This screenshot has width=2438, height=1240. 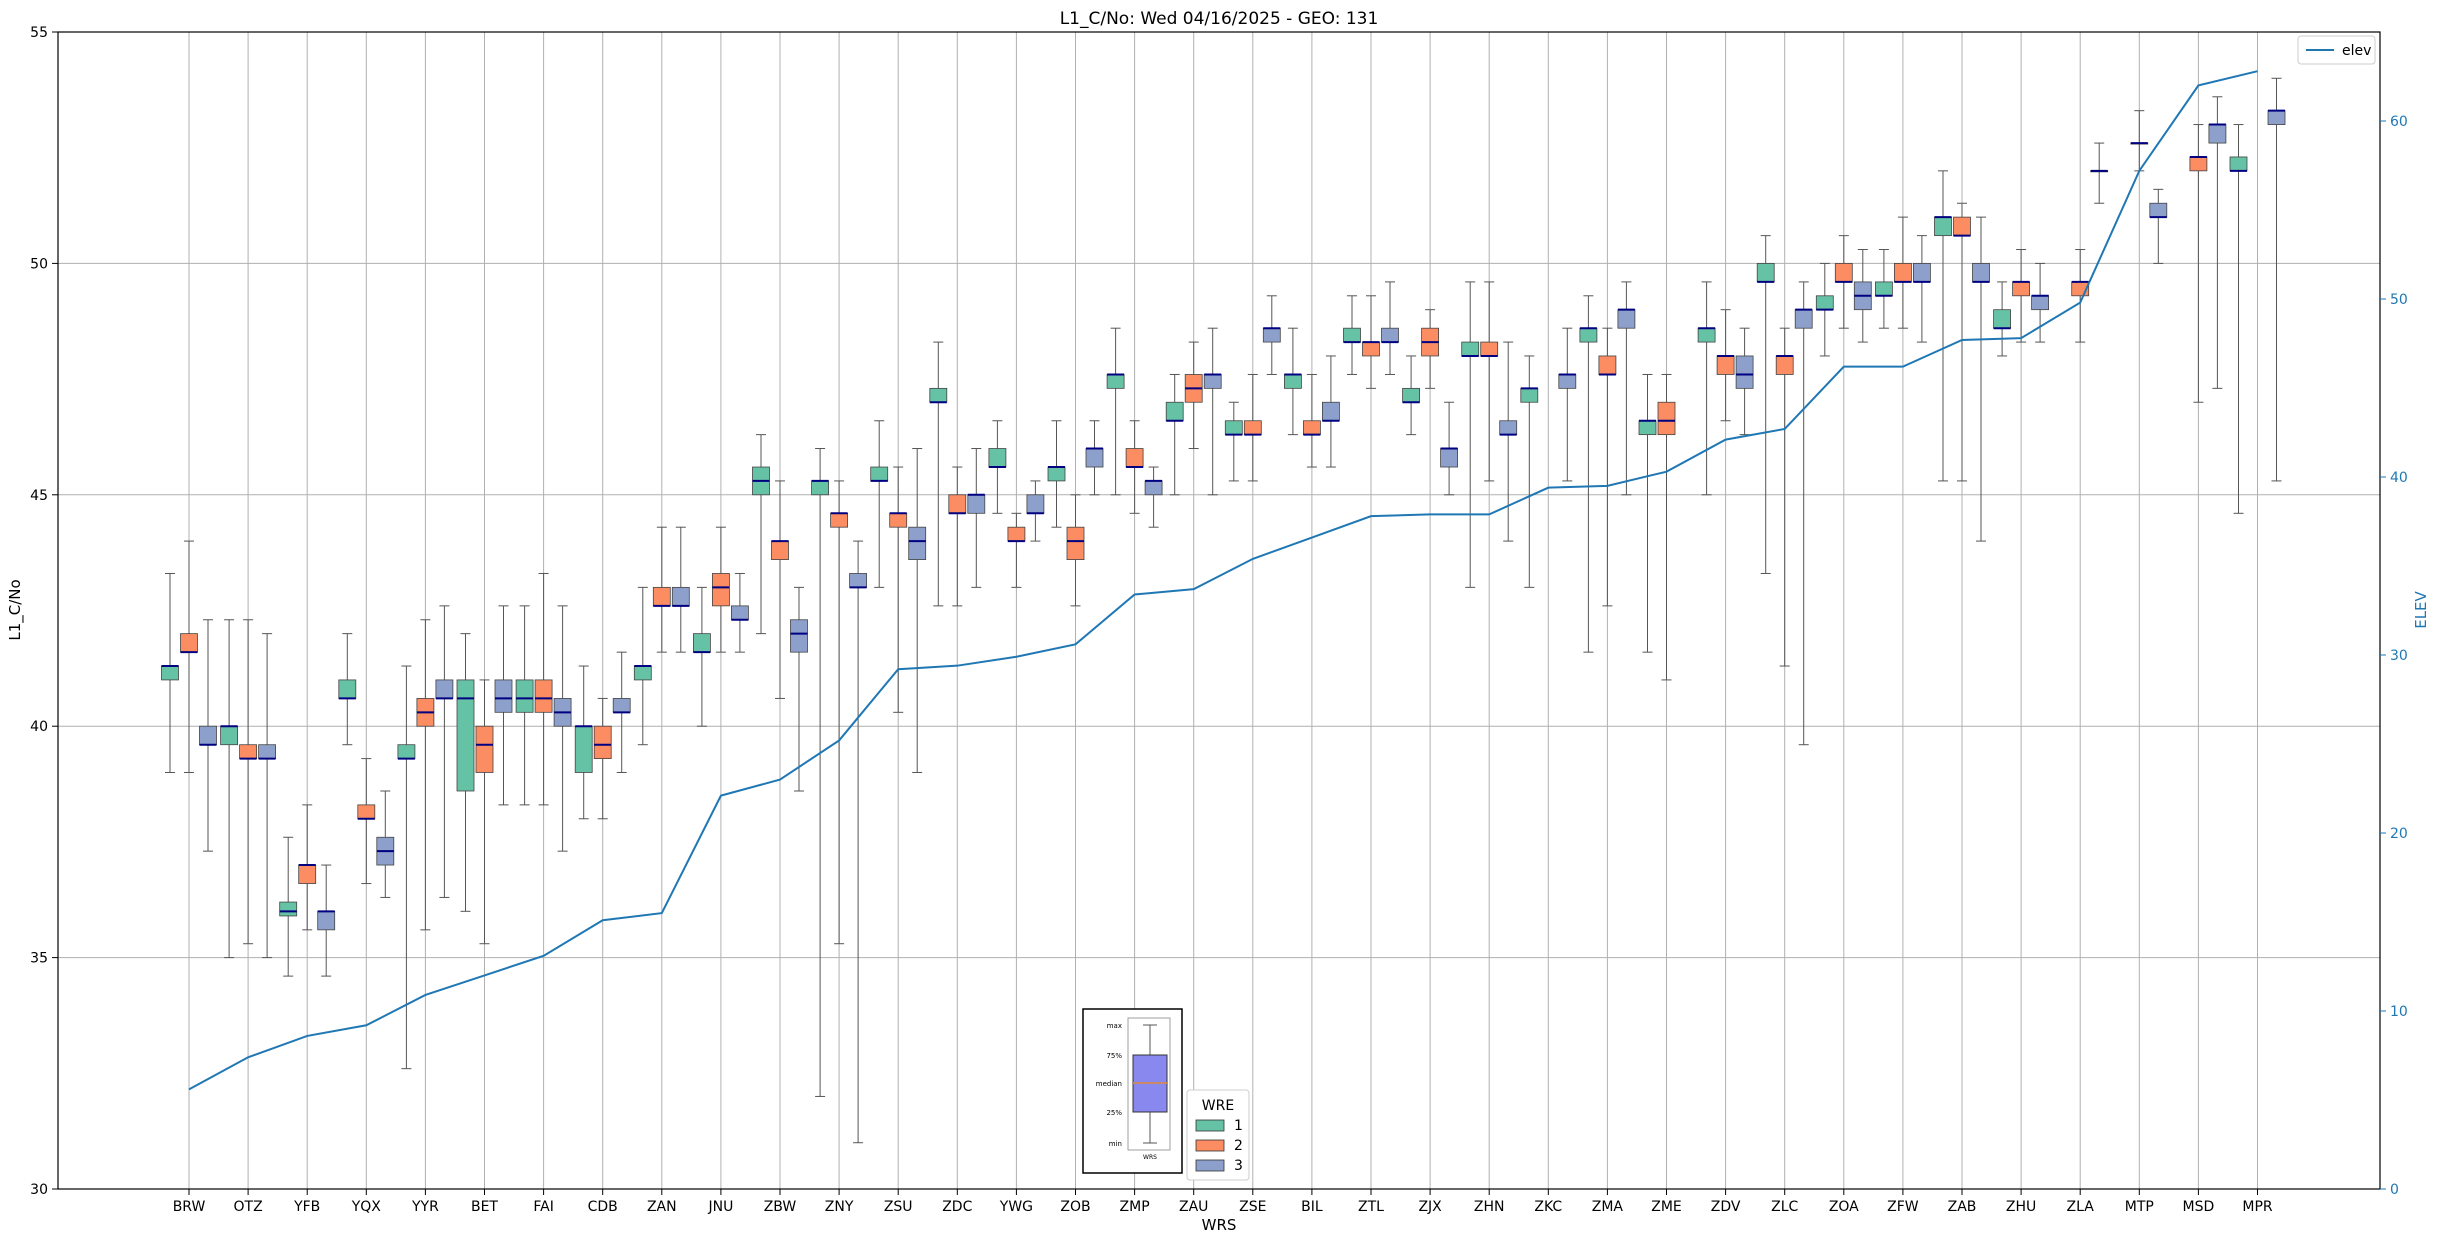 I want to click on box-wre2-ZOA, so click(x=1843, y=282).